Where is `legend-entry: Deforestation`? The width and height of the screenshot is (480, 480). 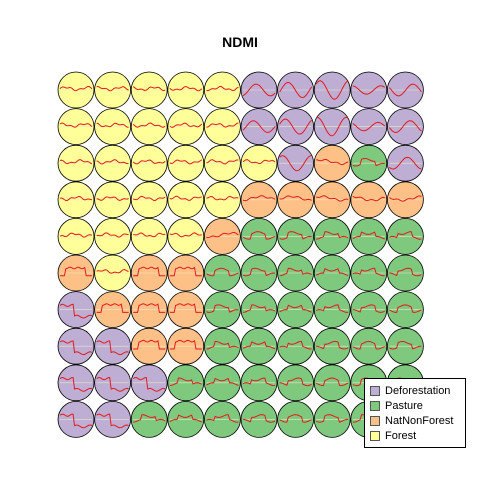 legend-entry: Deforestation is located at coordinates (417, 390).